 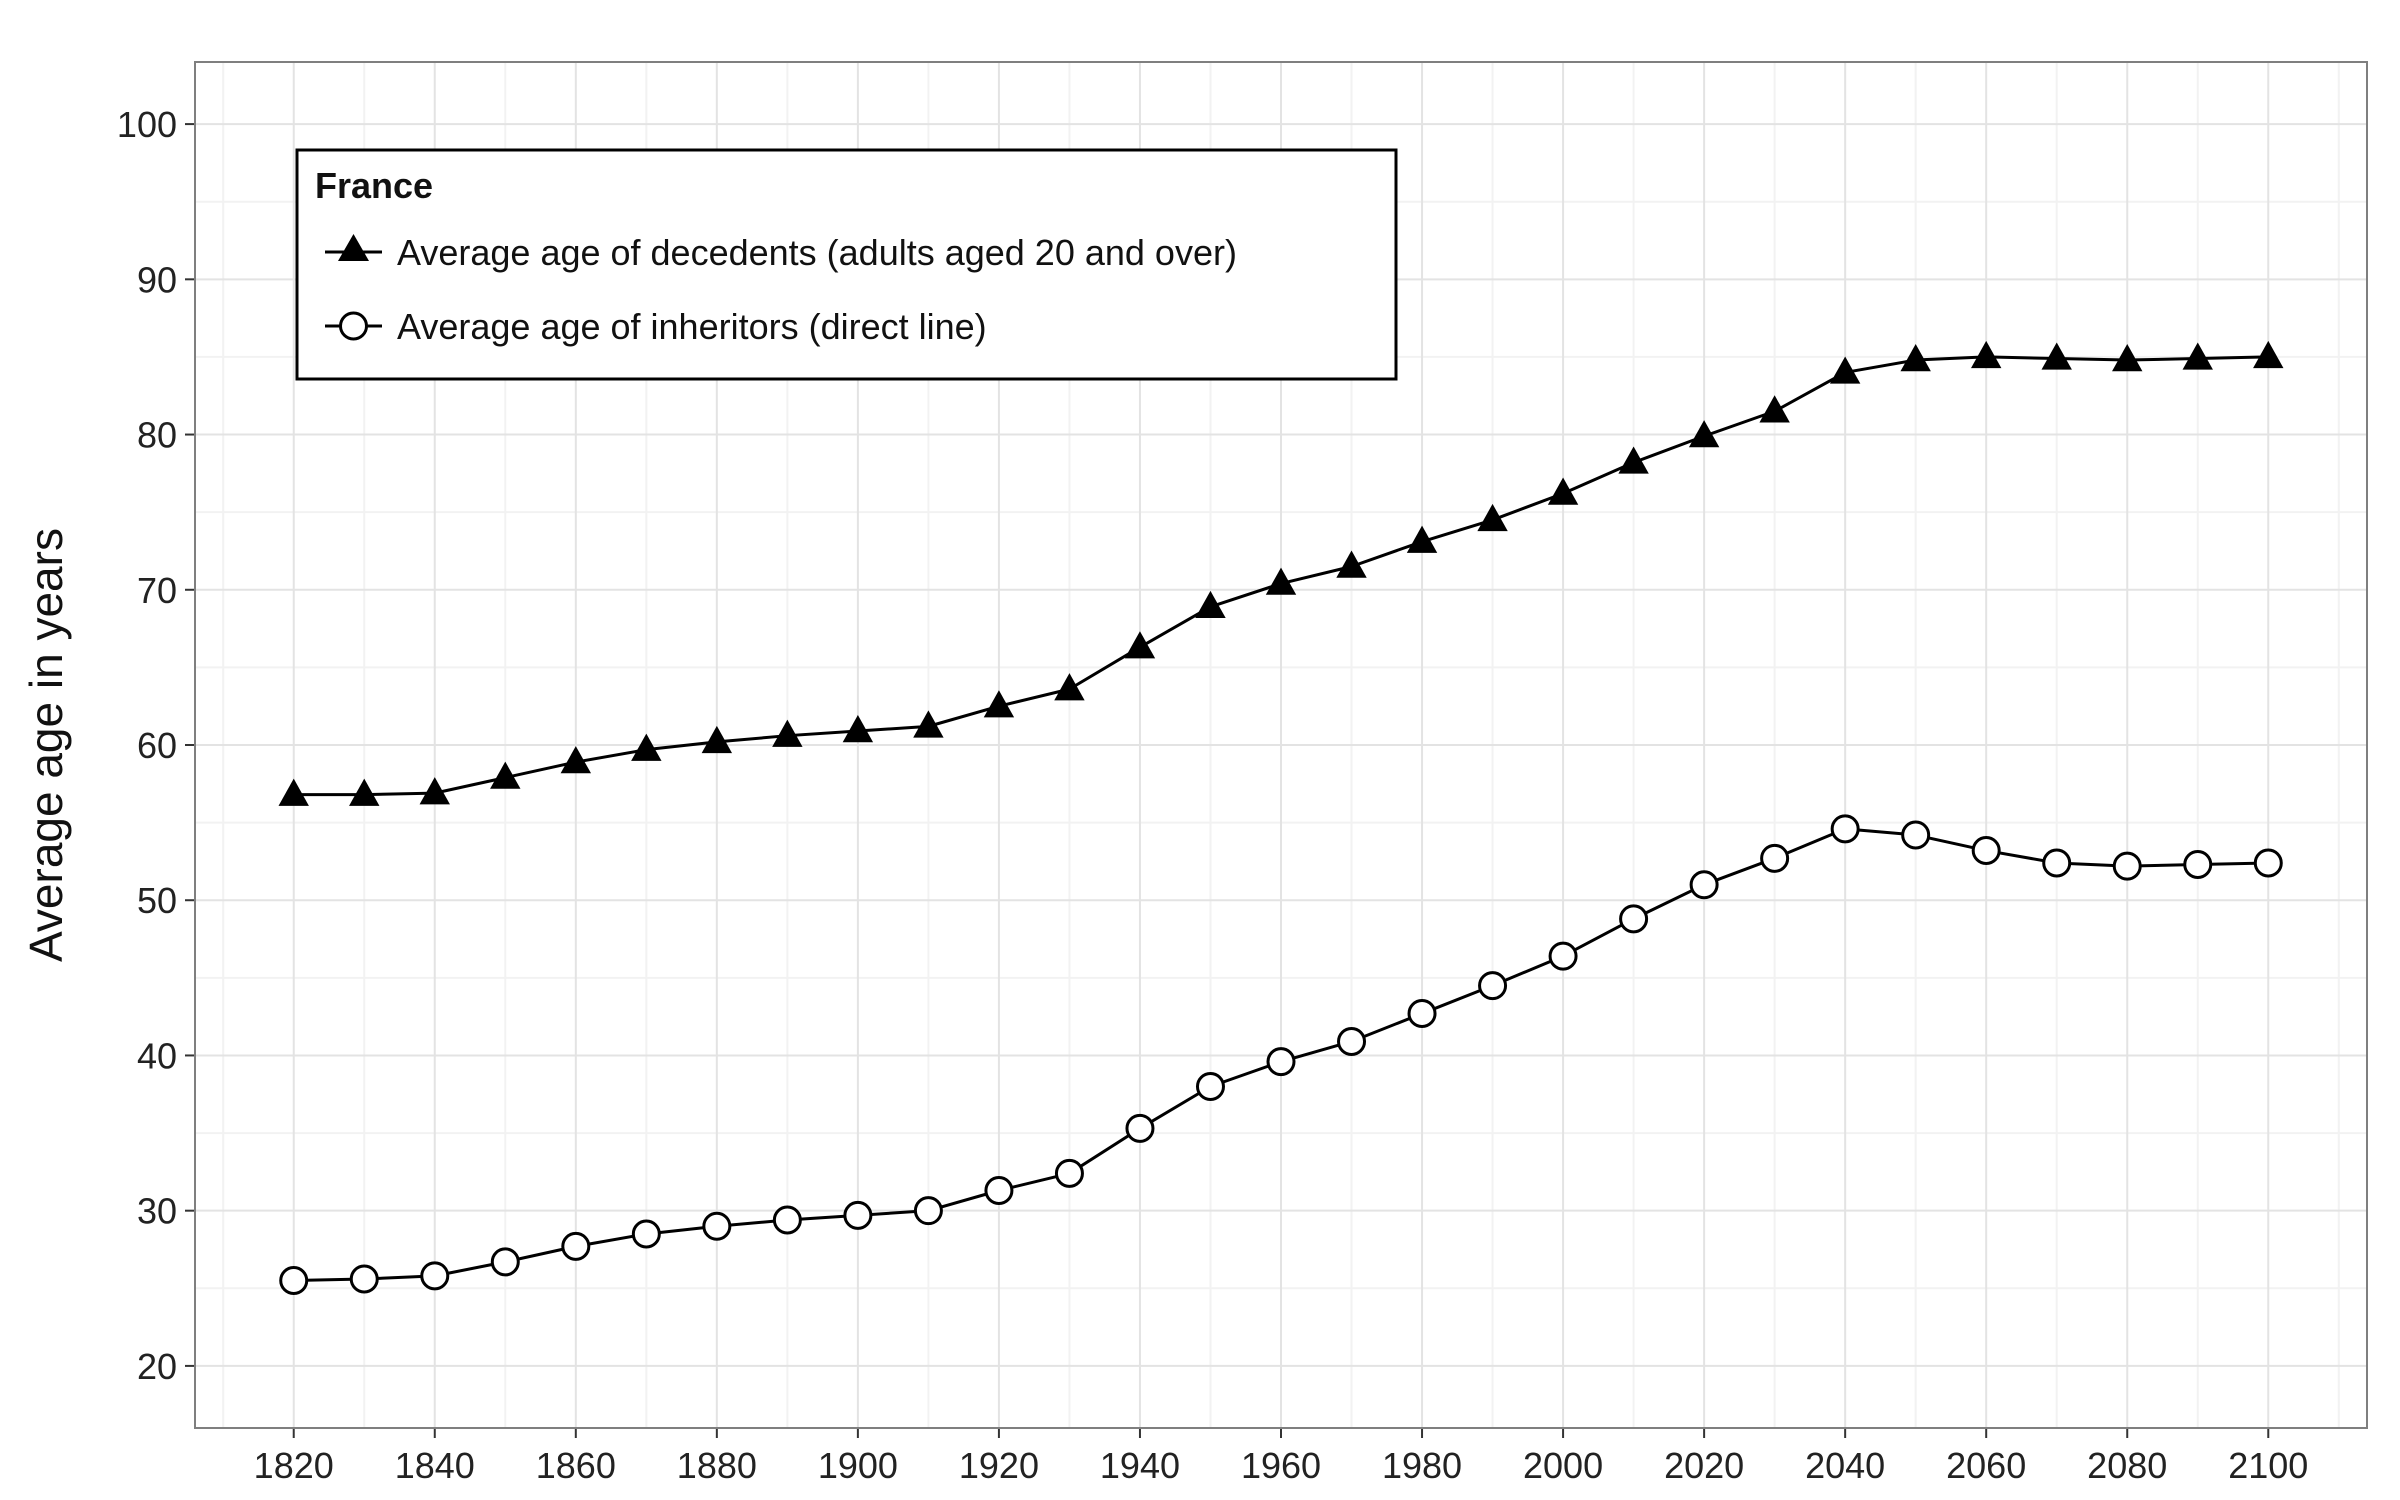 What do you see at coordinates (1422, 1465) in the screenshot?
I see `x-tick-label: 1980` at bounding box center [1422, 1465].